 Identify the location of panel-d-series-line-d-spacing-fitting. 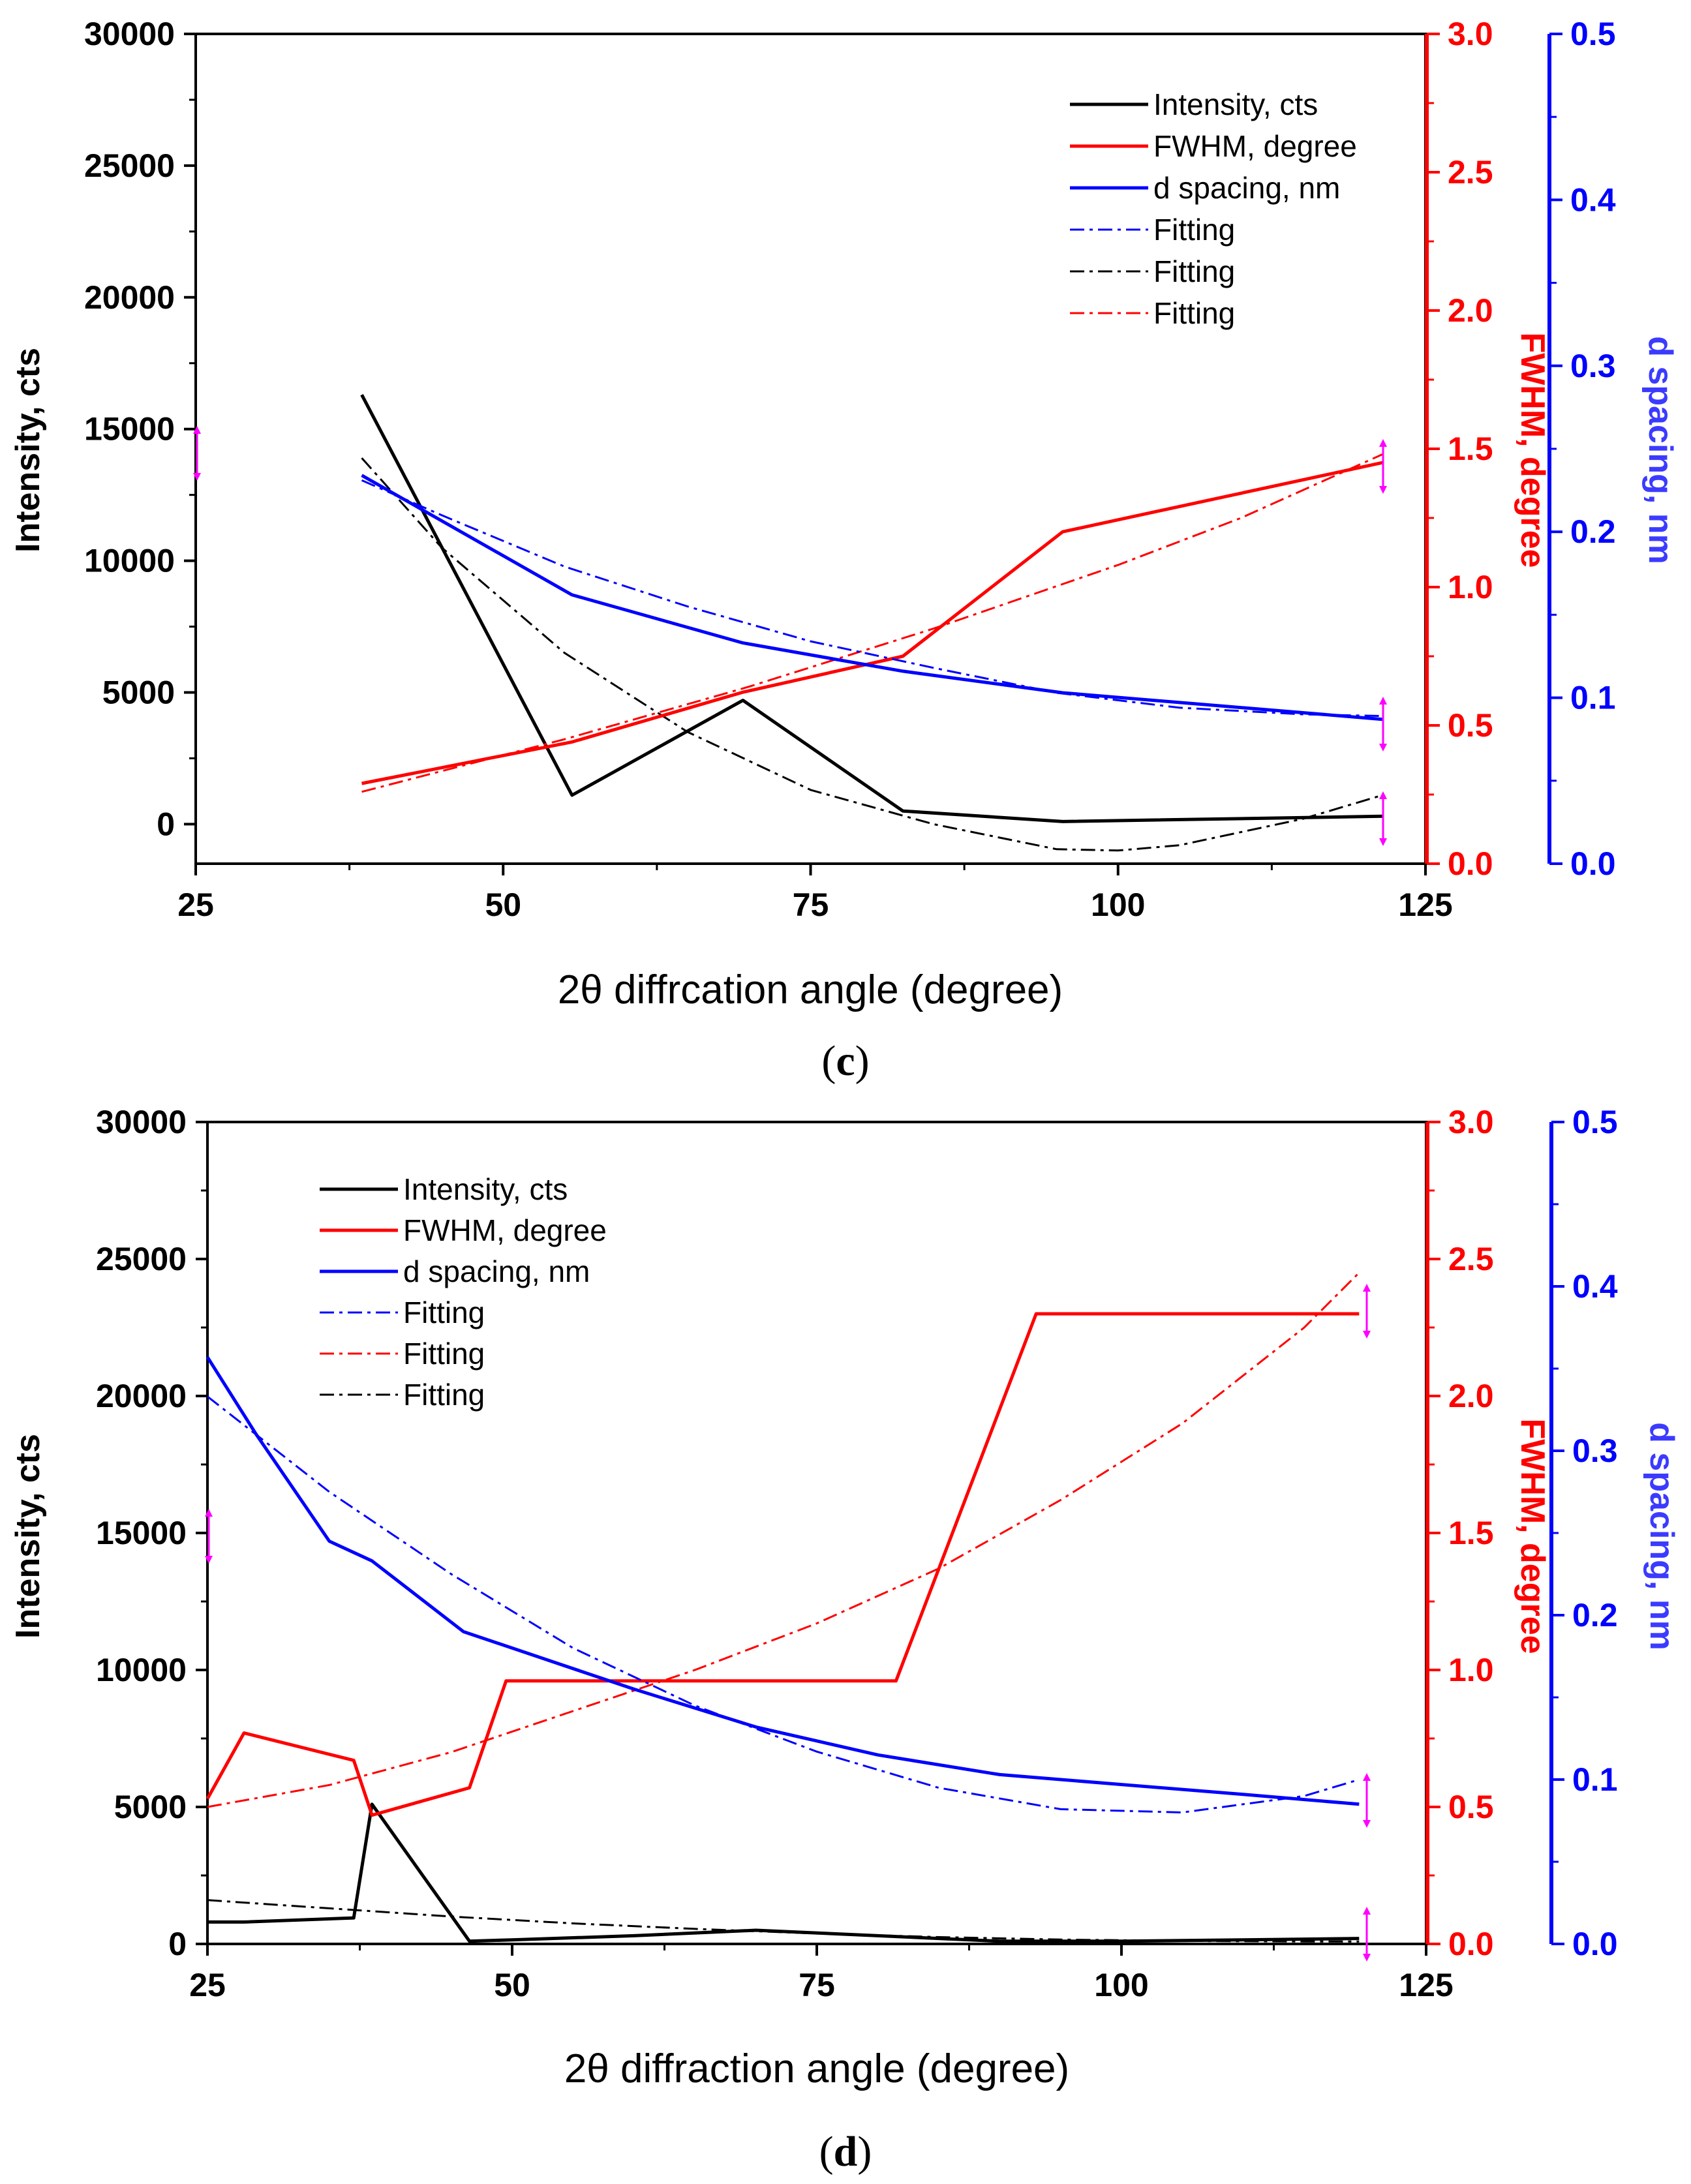
(783, 1604).